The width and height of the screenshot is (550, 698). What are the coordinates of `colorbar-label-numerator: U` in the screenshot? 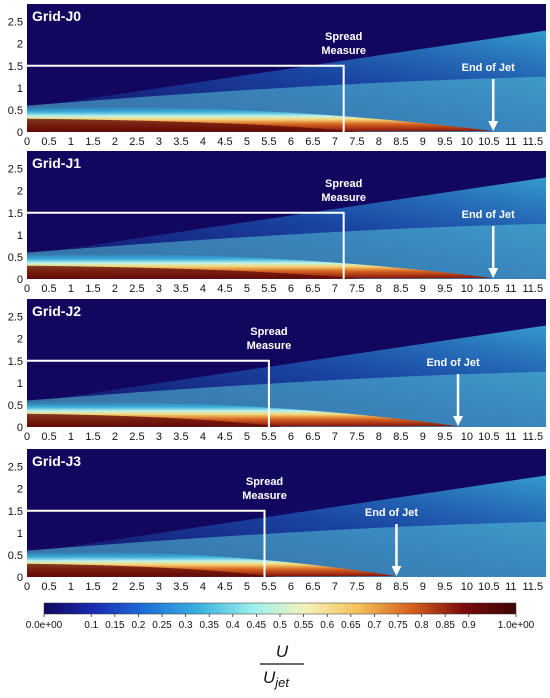 It's located at (282, 651).